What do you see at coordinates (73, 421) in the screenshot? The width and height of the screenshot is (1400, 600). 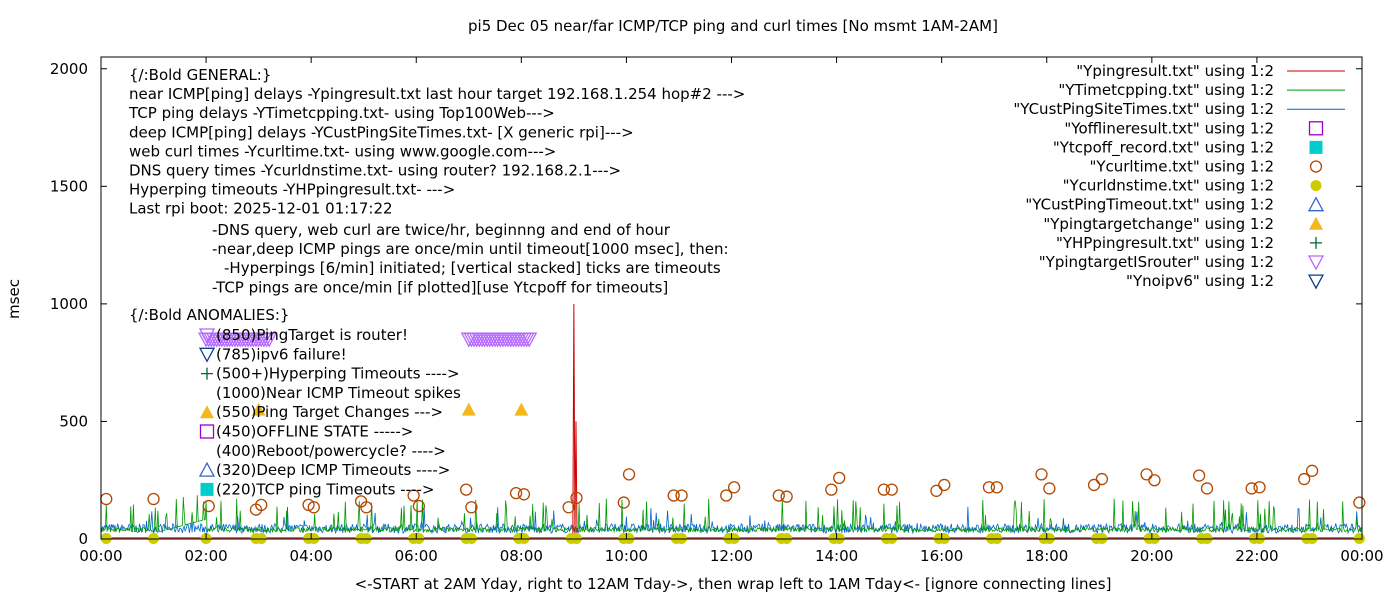 I see `y-tick-label: 500` at bounding box center [73, 421].